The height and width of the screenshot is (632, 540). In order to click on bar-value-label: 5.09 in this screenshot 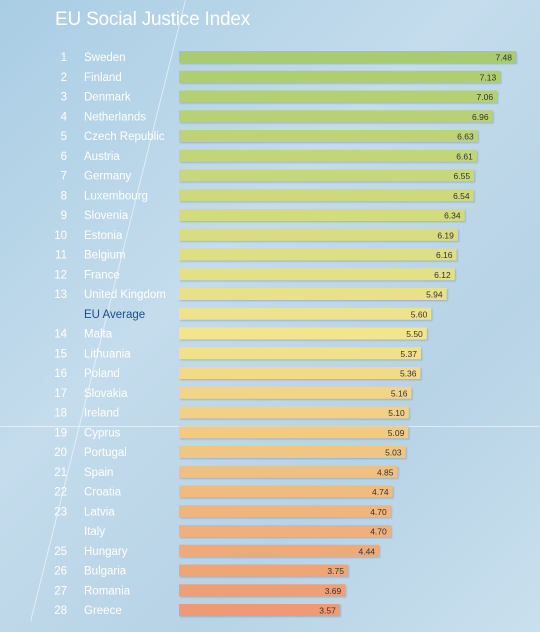, I will do `click(396, 433)`.